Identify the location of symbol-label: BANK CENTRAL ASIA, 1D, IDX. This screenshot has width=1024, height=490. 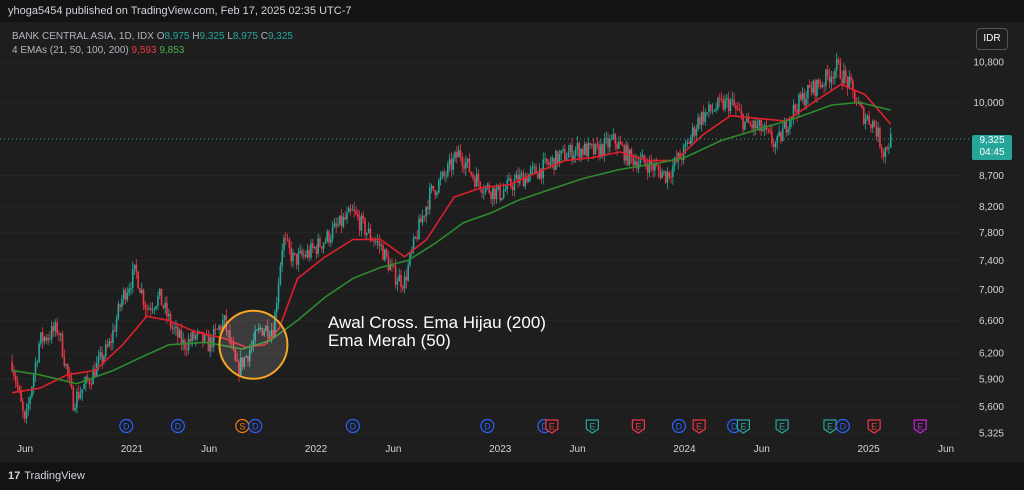
(83, 36).